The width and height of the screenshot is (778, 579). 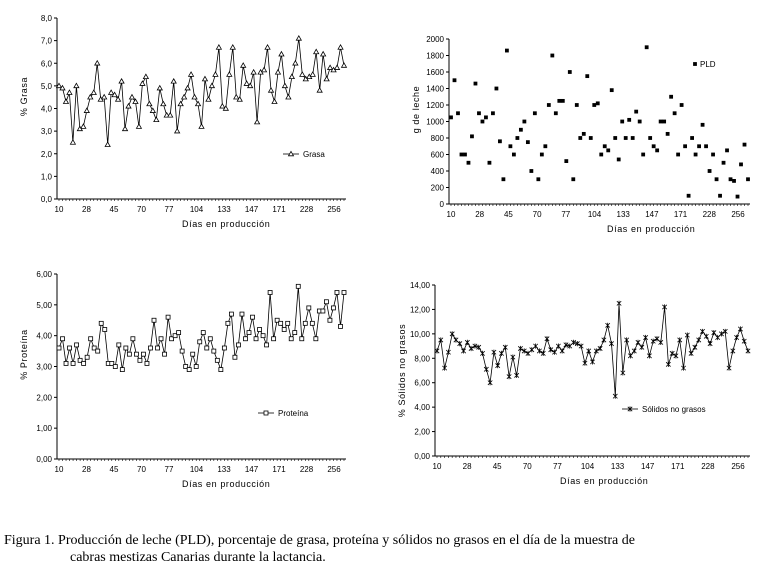 What do you see at coordinates (416, 110) in the screenshot?
I see `y-axis-label: g de leche` at bounding box center [416, 110].